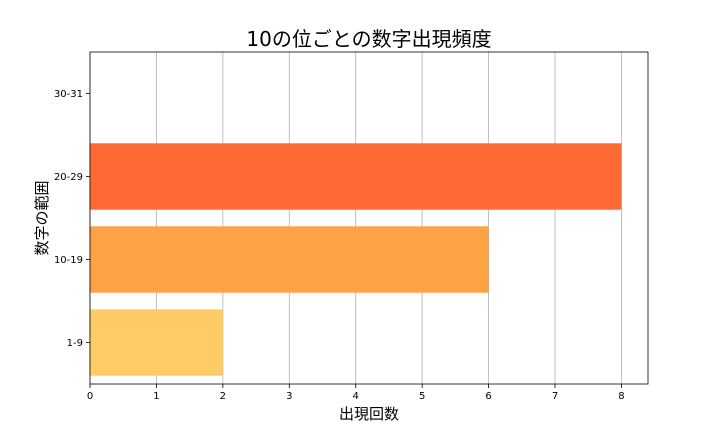  I want to click on chart-title: 10の位ごとの数字出現頻度, so click(368, 39).